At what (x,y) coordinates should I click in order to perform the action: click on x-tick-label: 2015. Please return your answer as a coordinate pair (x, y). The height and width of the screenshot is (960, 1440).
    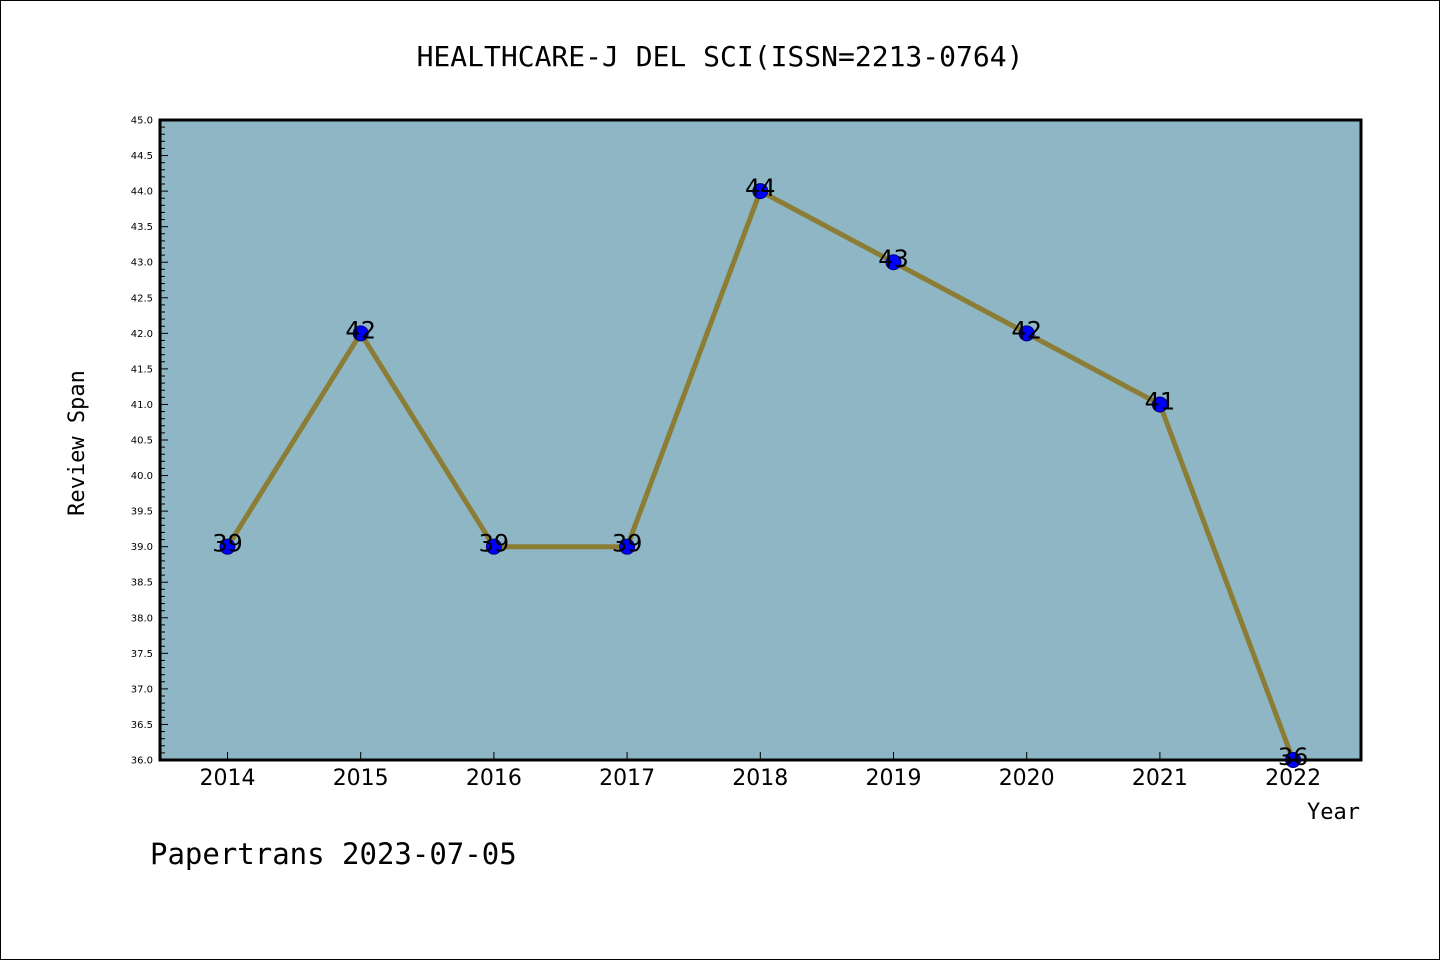
    Looking at the image, I should click on (361, 778).